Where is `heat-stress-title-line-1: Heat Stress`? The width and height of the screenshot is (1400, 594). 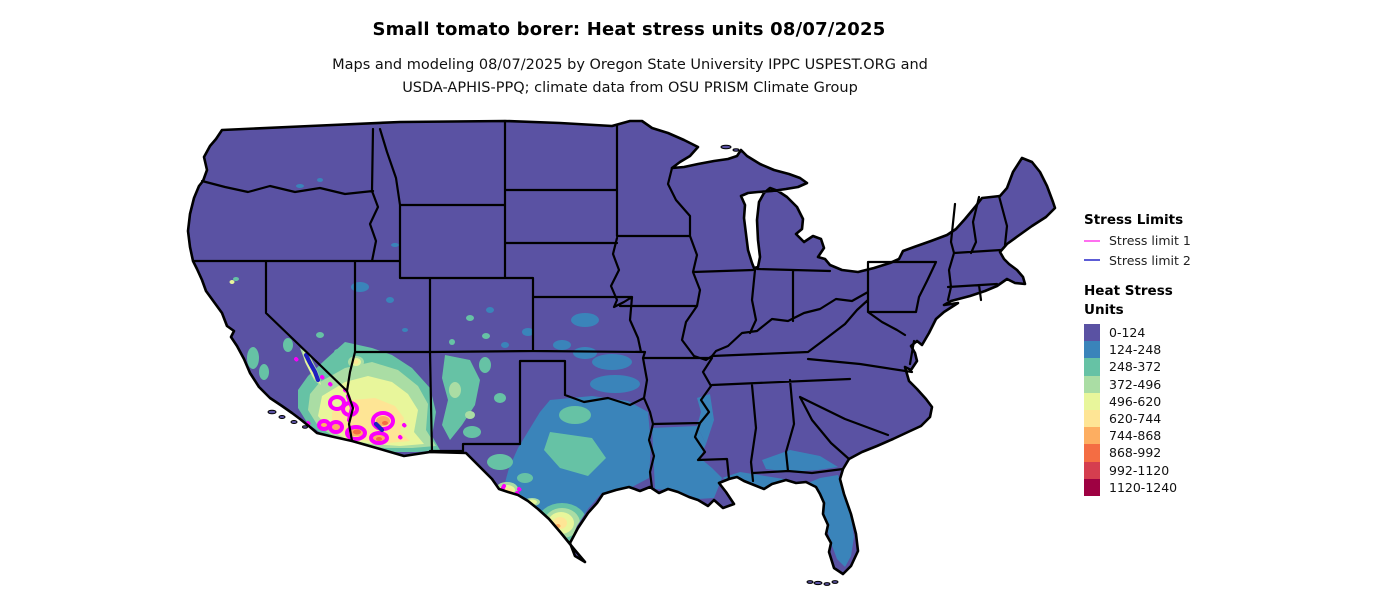 heat-stress-title-line-1: Heat Stress is located at coordinates (1128, 291).